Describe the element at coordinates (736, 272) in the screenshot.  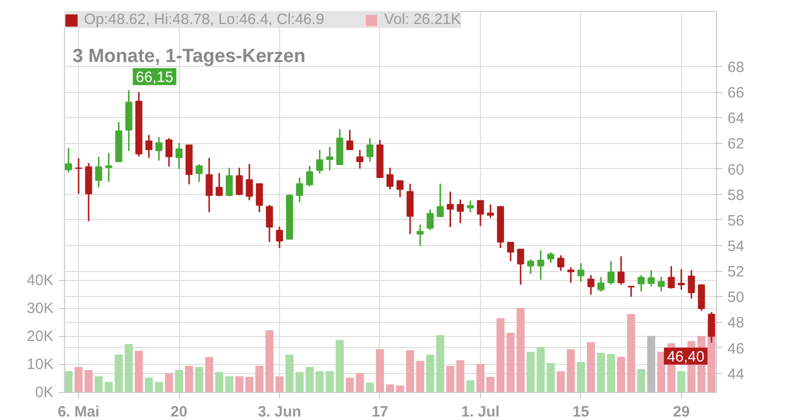
I see `y-tick-label: 52` at that location.